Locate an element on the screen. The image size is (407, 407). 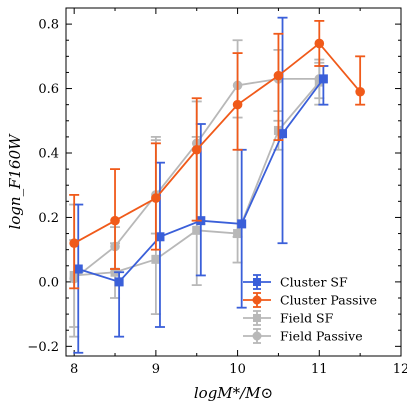
x-tick-label: 9 is located at coordinates (156, 369).